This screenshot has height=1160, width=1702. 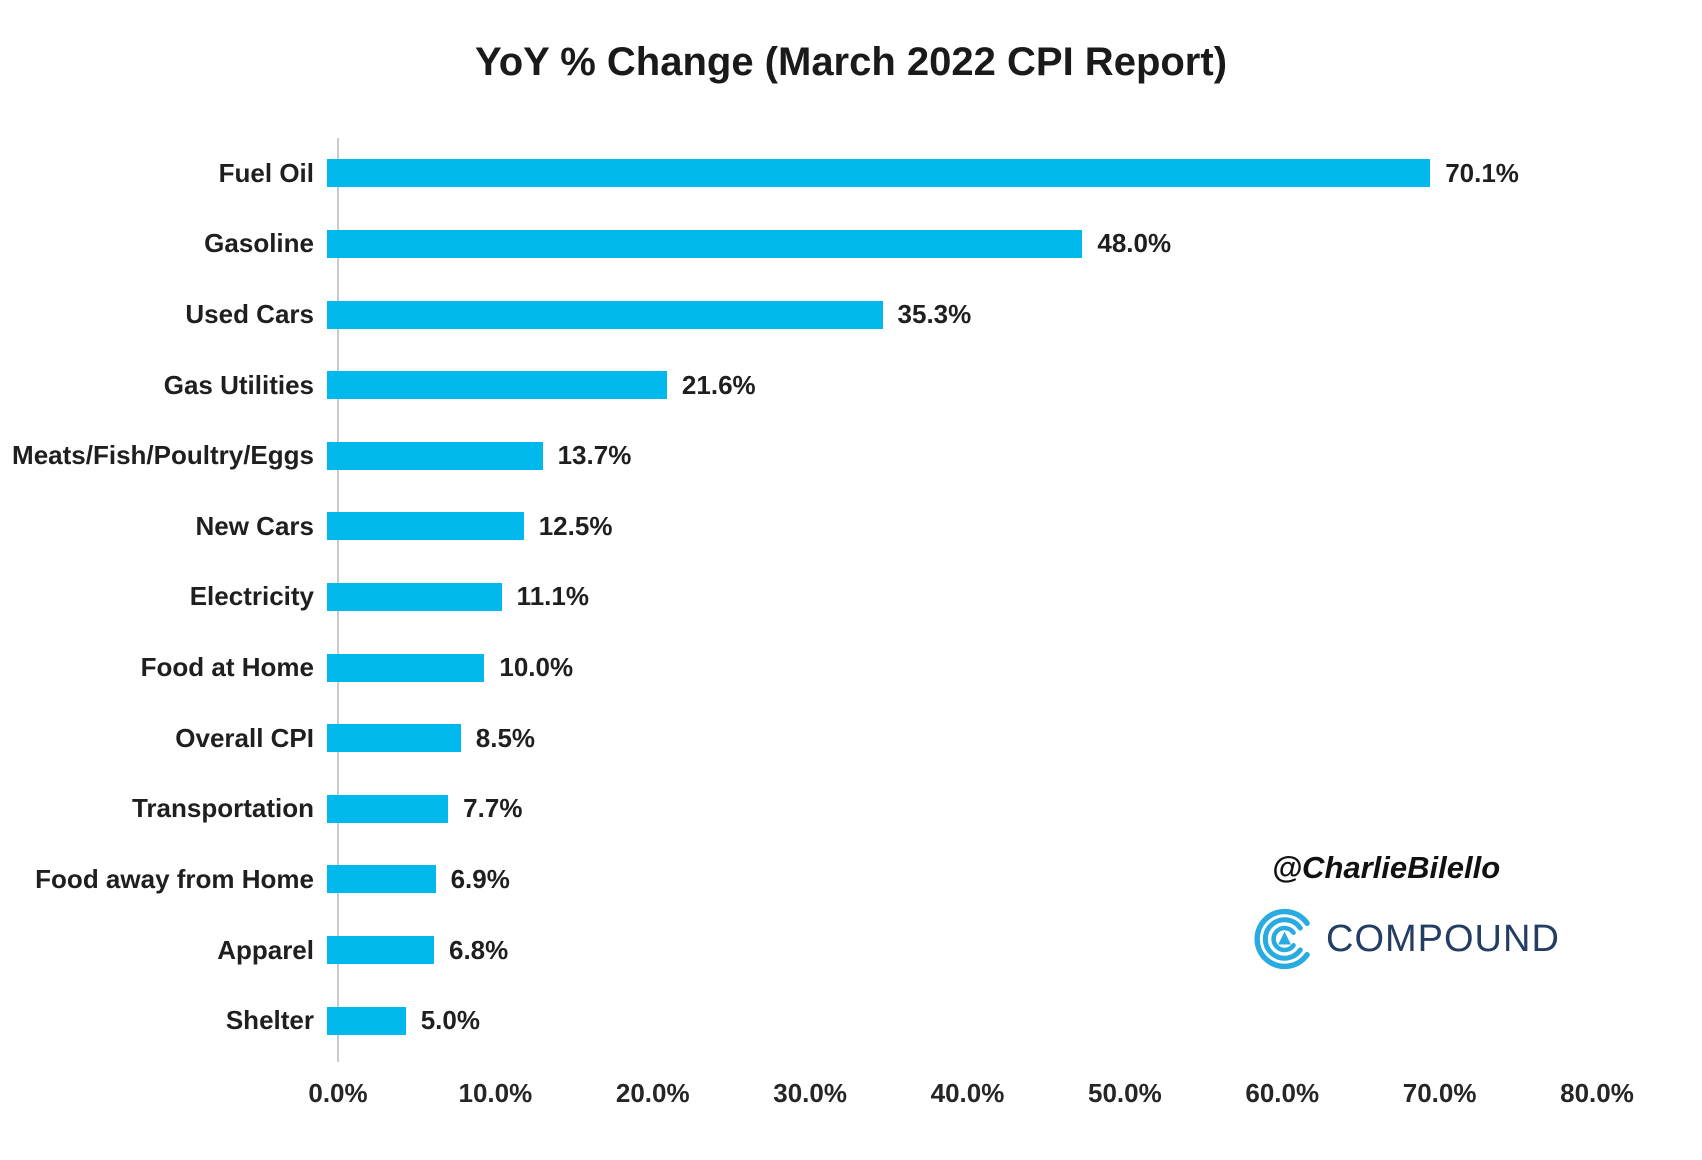 I want to click on bar-row: Used Cars 35.3%, so click(x=851, y=314).